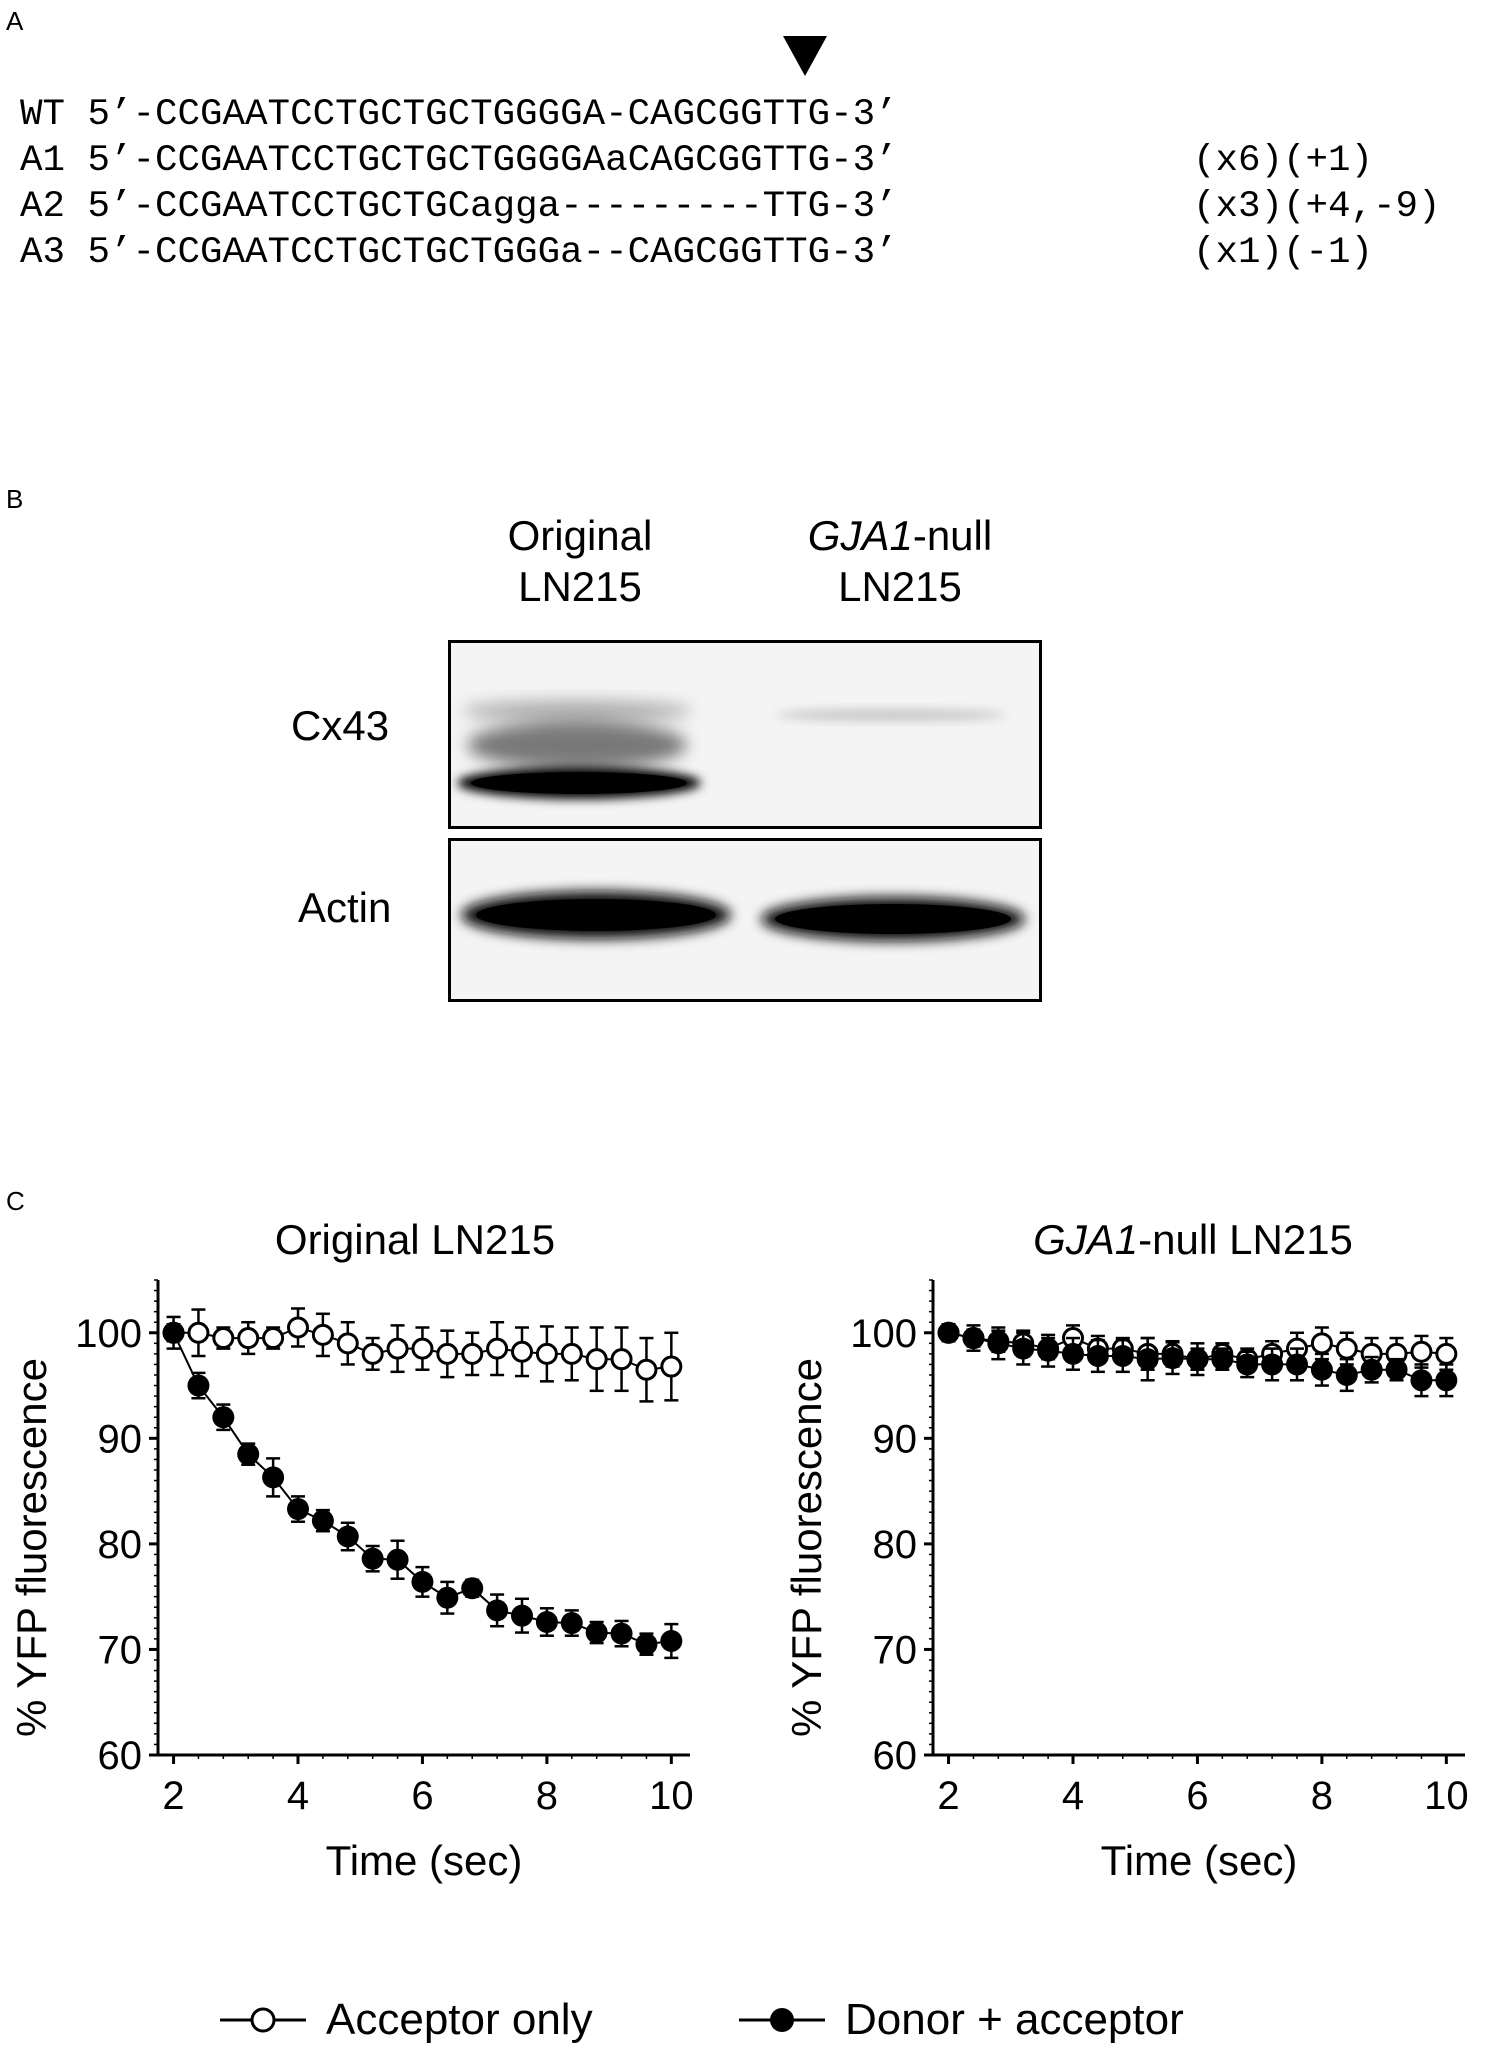 The width and height of the screenshot is (1495, 2049). I want to click on blot-cx43, so click(745, 734).